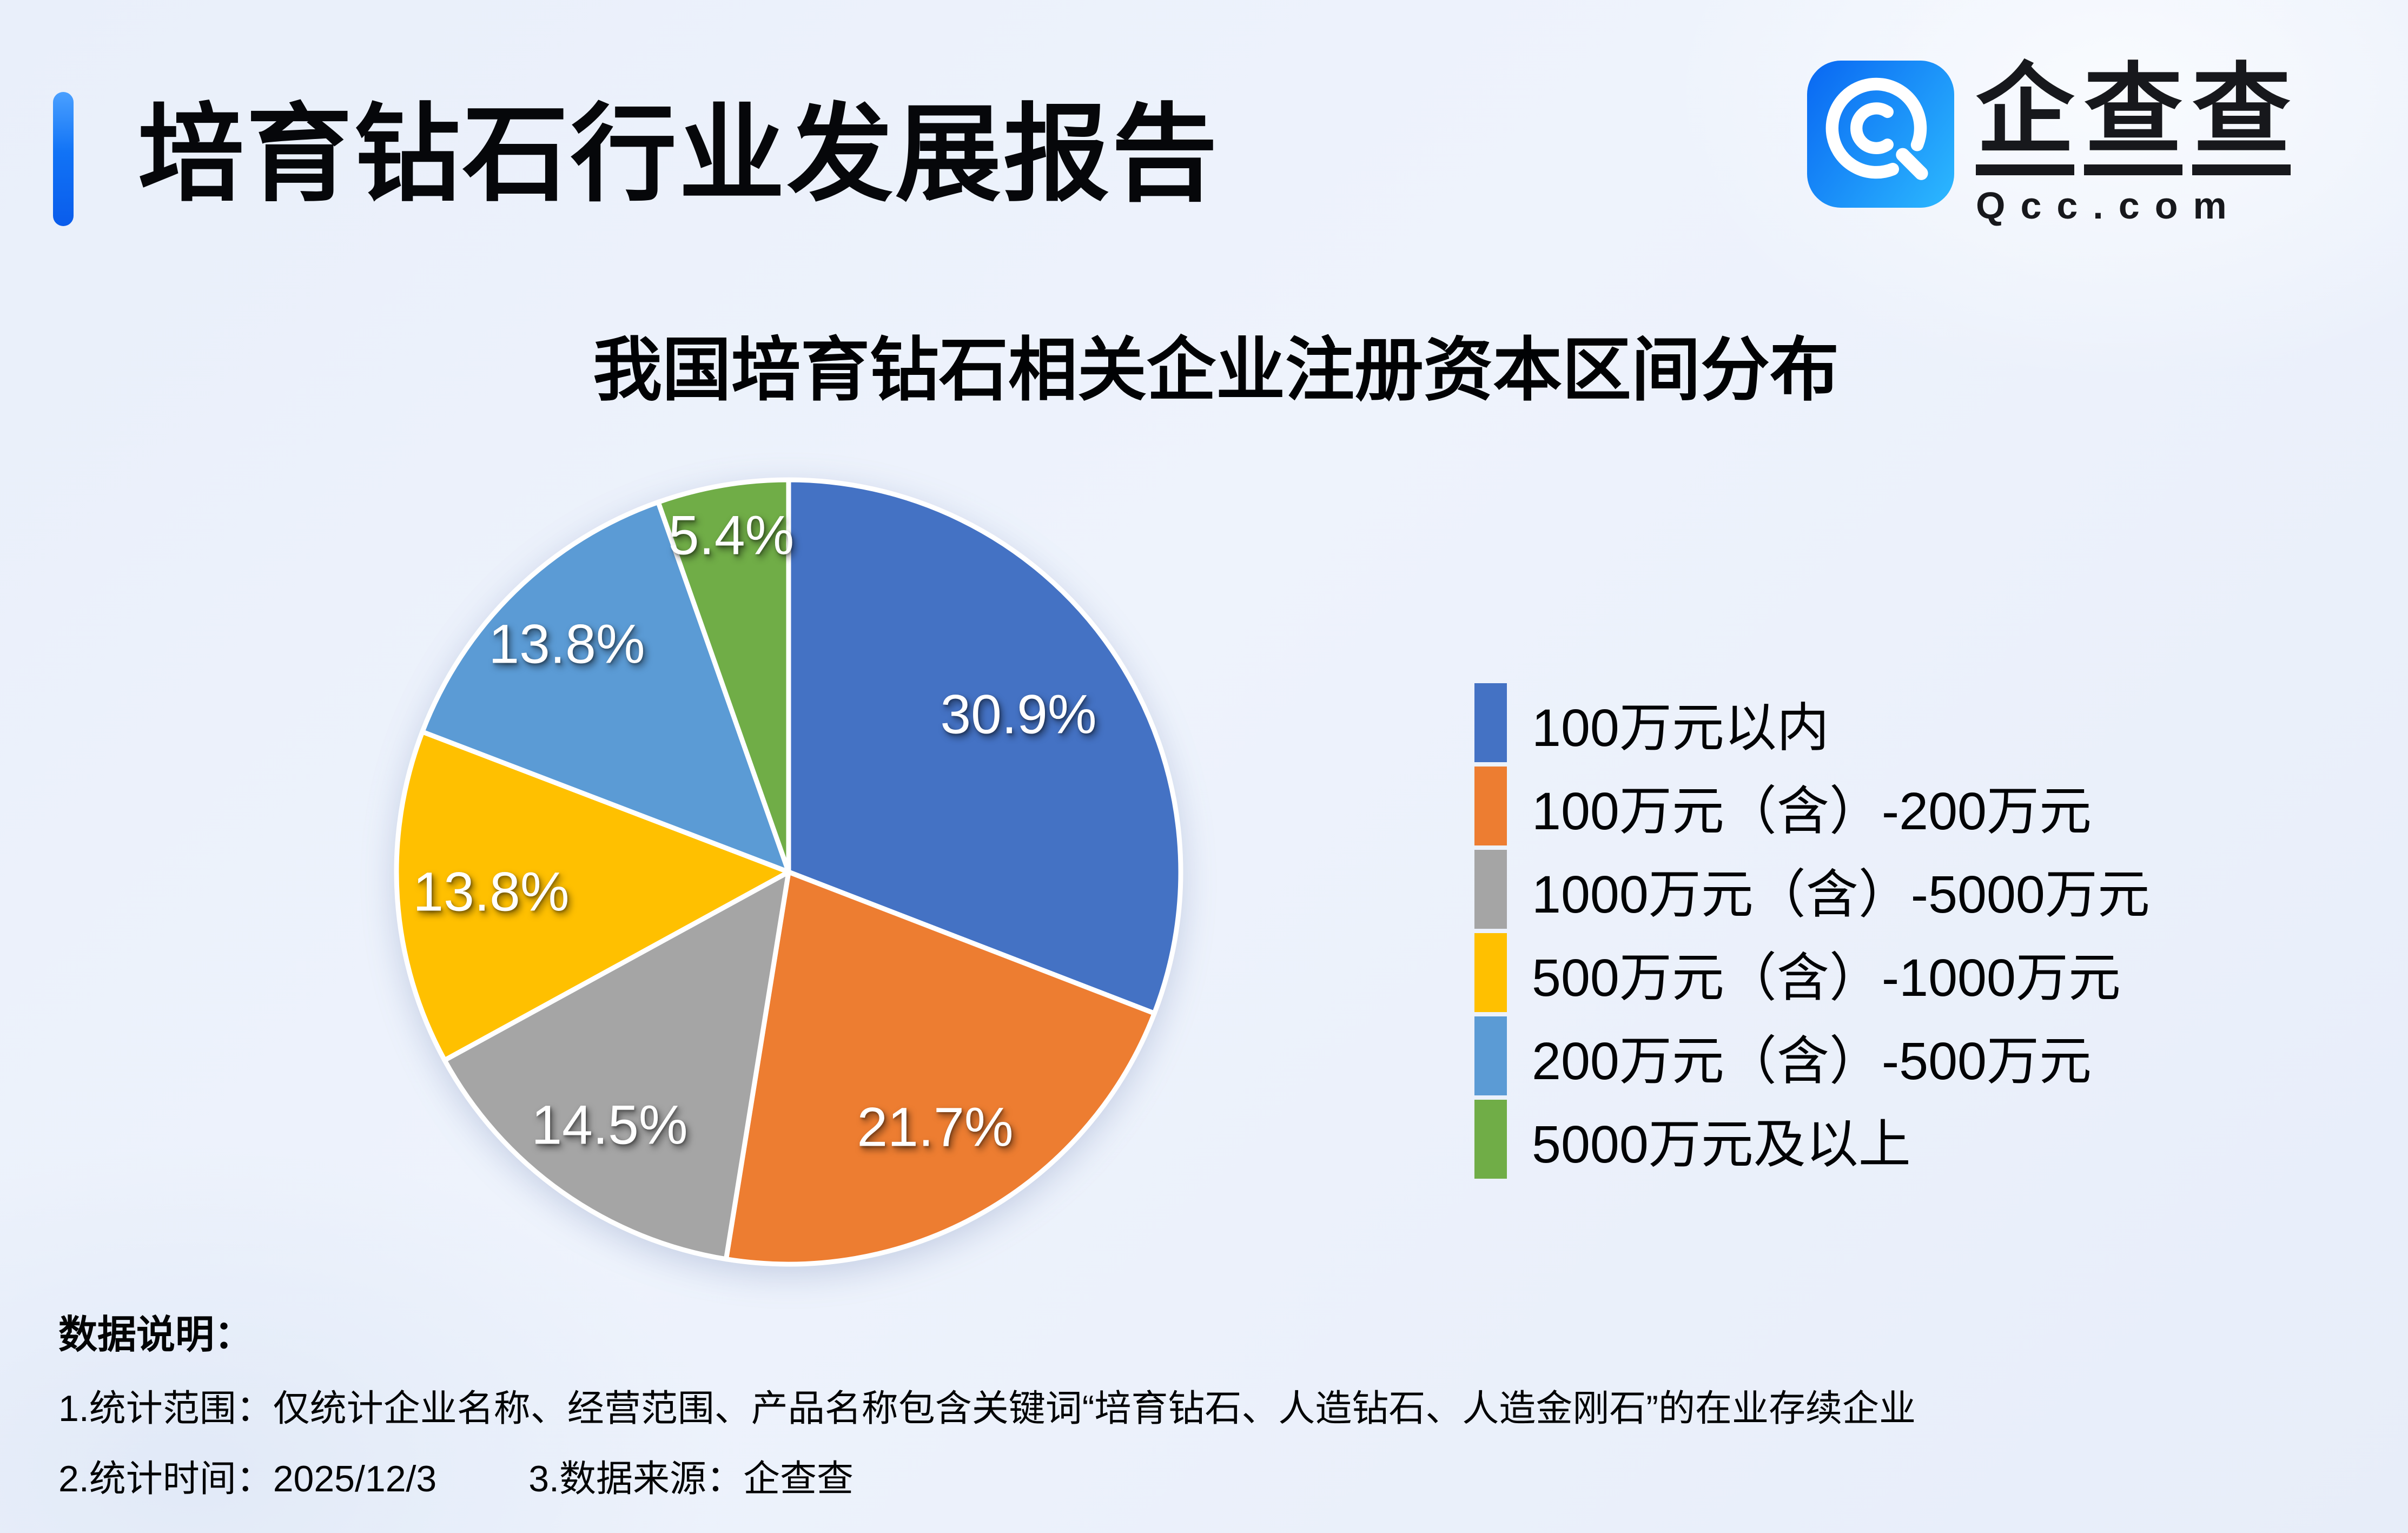 The width and height of the screenshot is (2408, 1533). I want to click on qcc-logo-char: 企, so click(2025, 118).